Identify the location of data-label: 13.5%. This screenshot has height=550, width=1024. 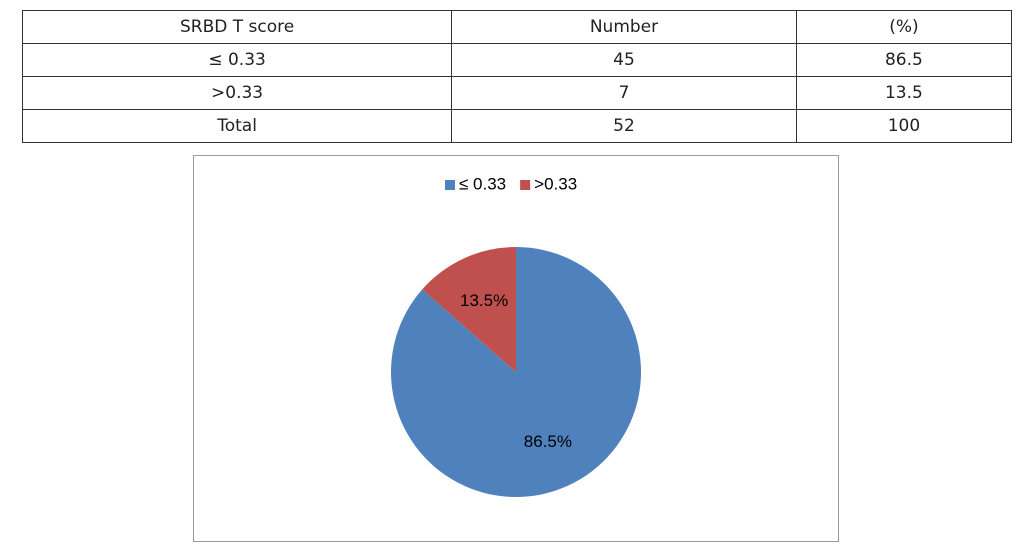
(484, 300).